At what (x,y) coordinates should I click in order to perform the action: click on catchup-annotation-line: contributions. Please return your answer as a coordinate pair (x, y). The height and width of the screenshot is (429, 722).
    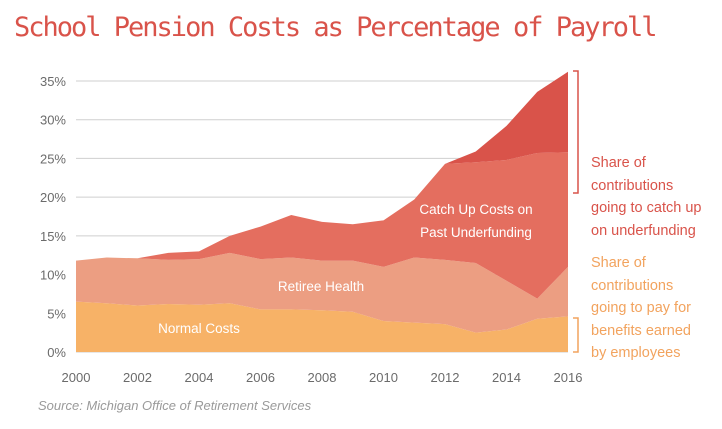
    Looking at the image, I should click on (632, 185).